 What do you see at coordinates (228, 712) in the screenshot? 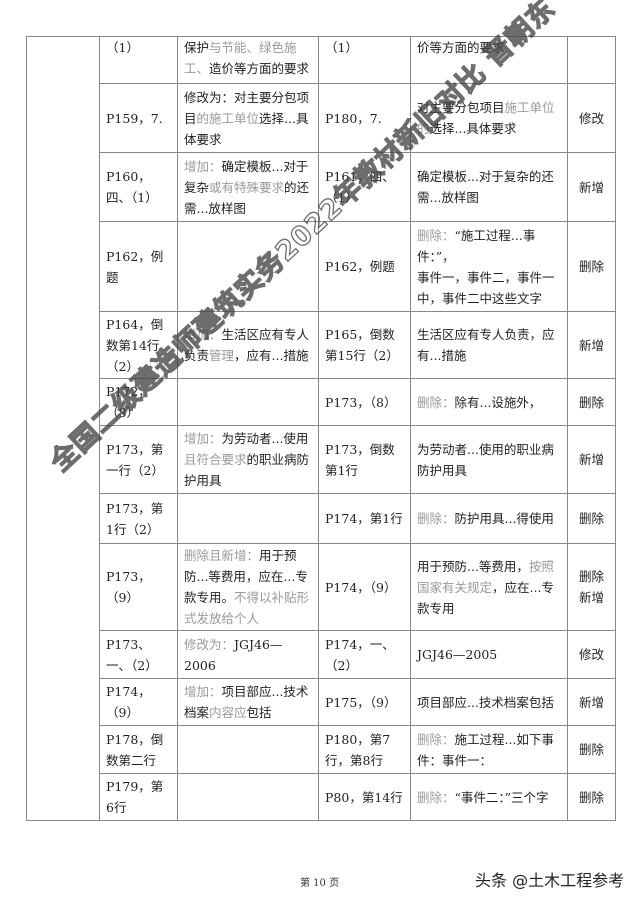
I see `changed-text: 内容应` at bounding box center [228, 712].